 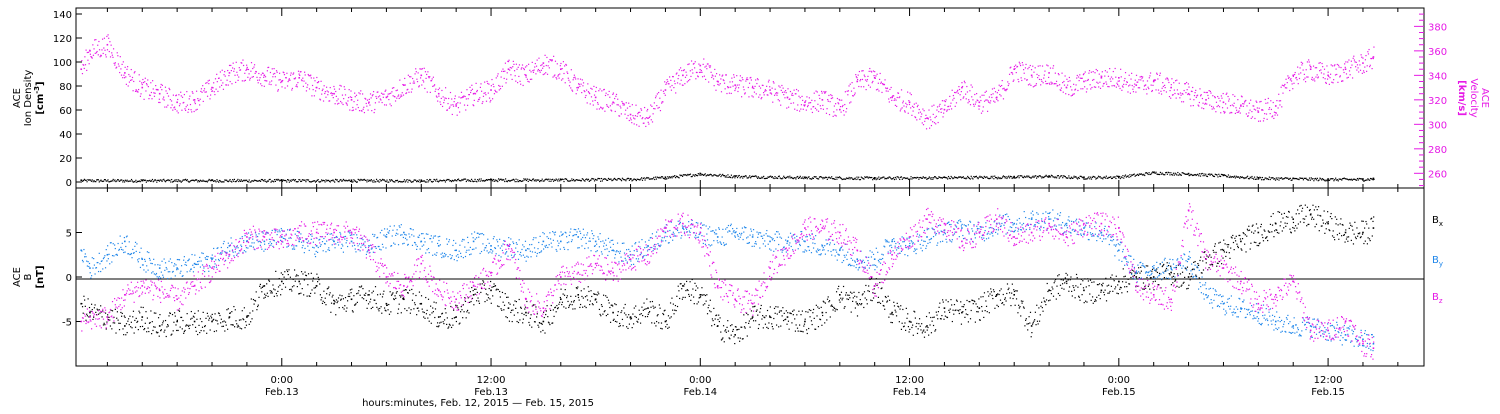 I want to click on x-tick-time-label: 0:00, so click(x=700, y=380).